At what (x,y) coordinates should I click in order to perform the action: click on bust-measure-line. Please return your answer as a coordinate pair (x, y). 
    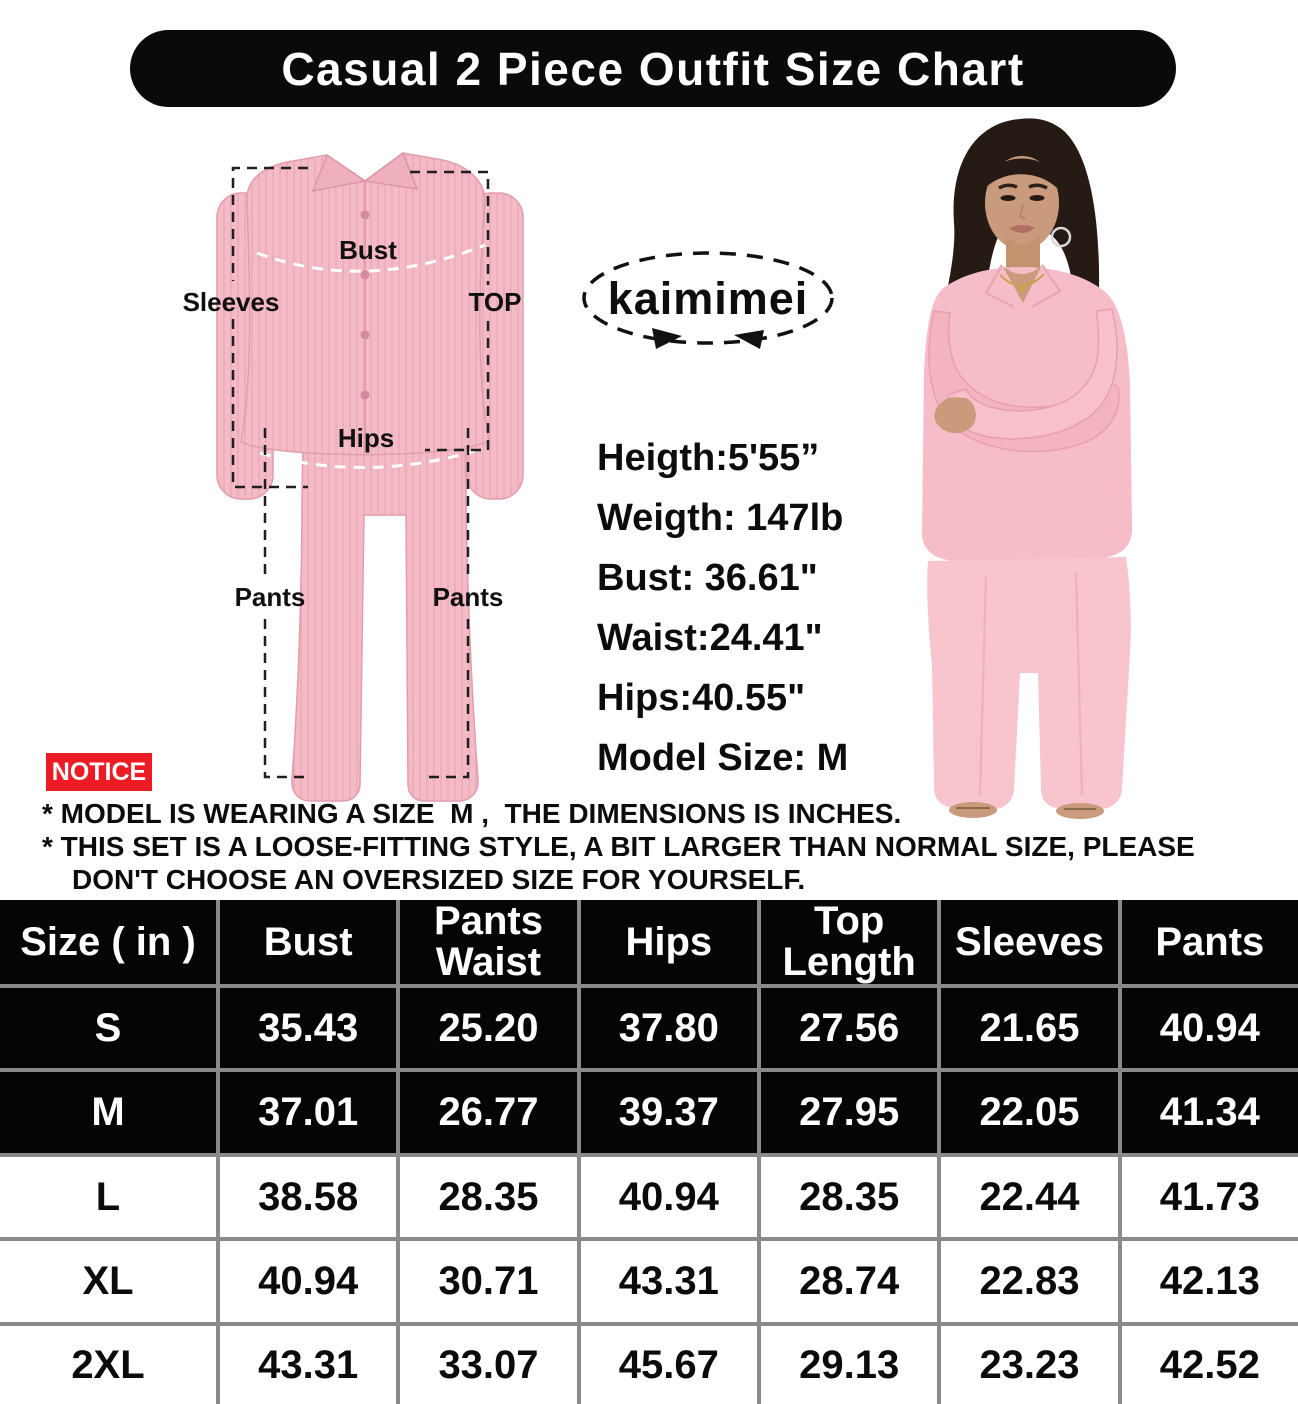
    Looking at the image, I should click on (371, 258).